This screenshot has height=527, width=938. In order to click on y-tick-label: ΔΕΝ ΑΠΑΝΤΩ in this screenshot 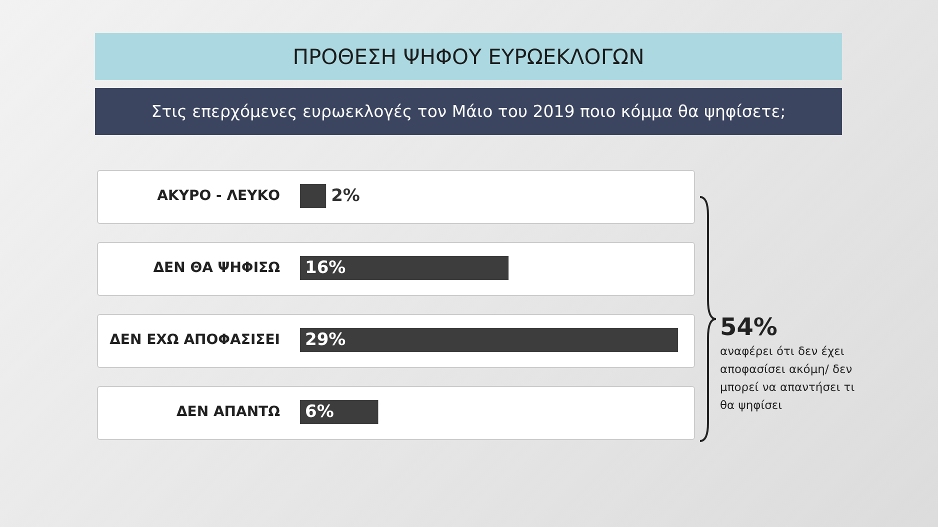, I will do `click(228, 412)`.